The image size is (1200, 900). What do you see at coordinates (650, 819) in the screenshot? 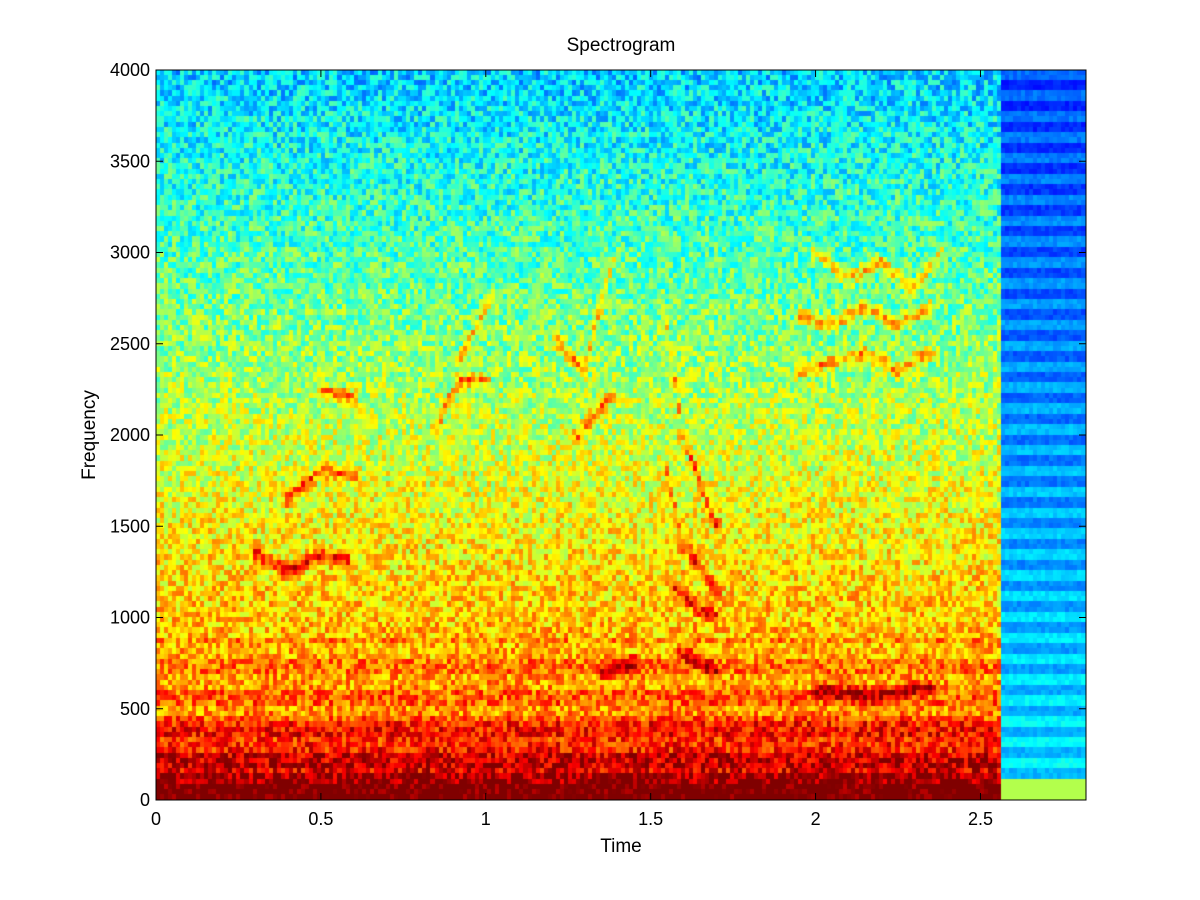
I see `x-tick-label: 1.5` at bounding box center [650, 819].